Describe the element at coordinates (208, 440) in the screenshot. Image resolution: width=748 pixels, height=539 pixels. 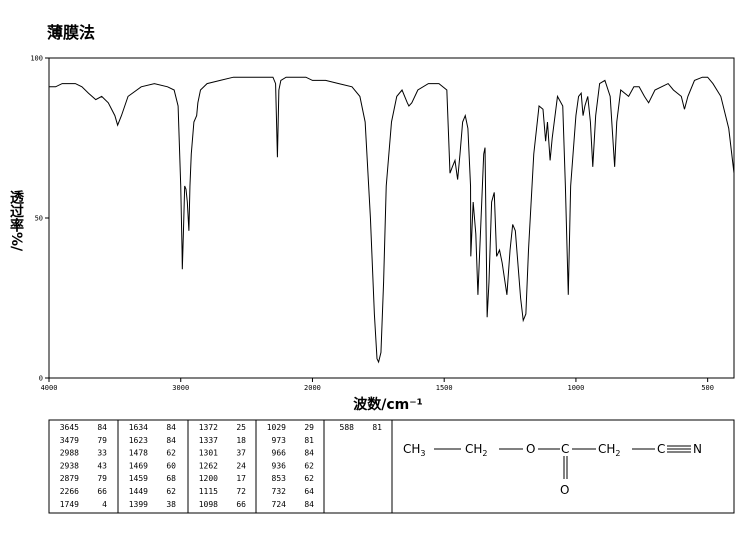
I see `peak-wavenumber: 1337` at that location.